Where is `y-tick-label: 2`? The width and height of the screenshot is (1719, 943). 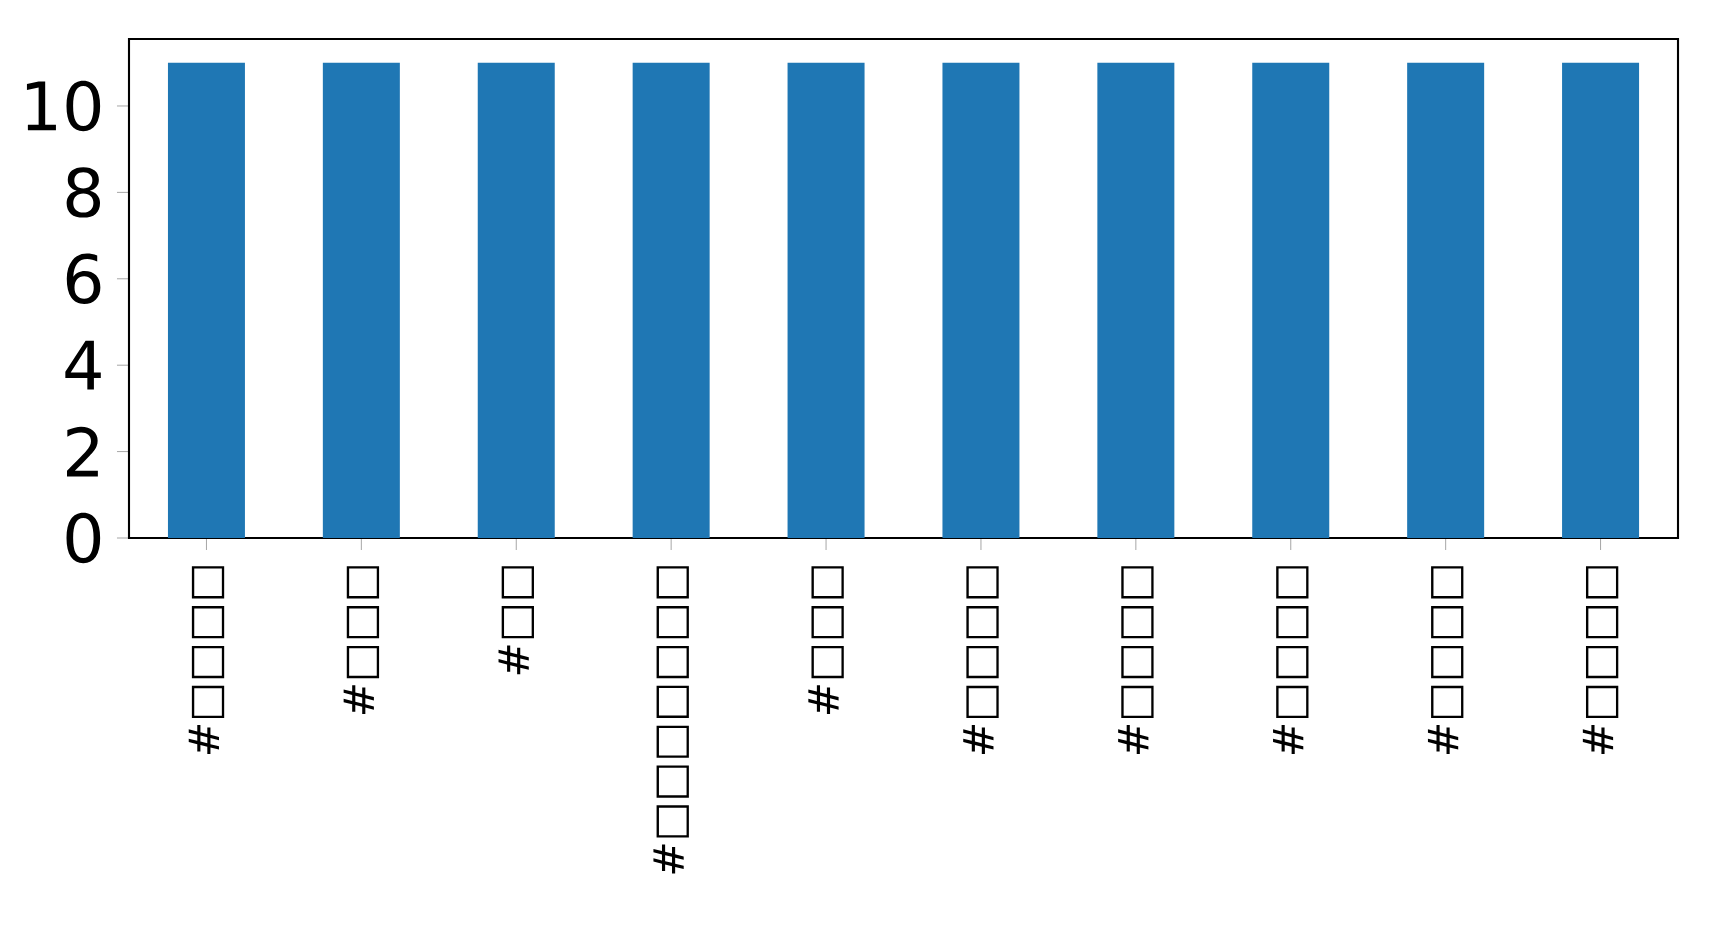 y-tick-label: 2 is located at coordinates (82, 451).